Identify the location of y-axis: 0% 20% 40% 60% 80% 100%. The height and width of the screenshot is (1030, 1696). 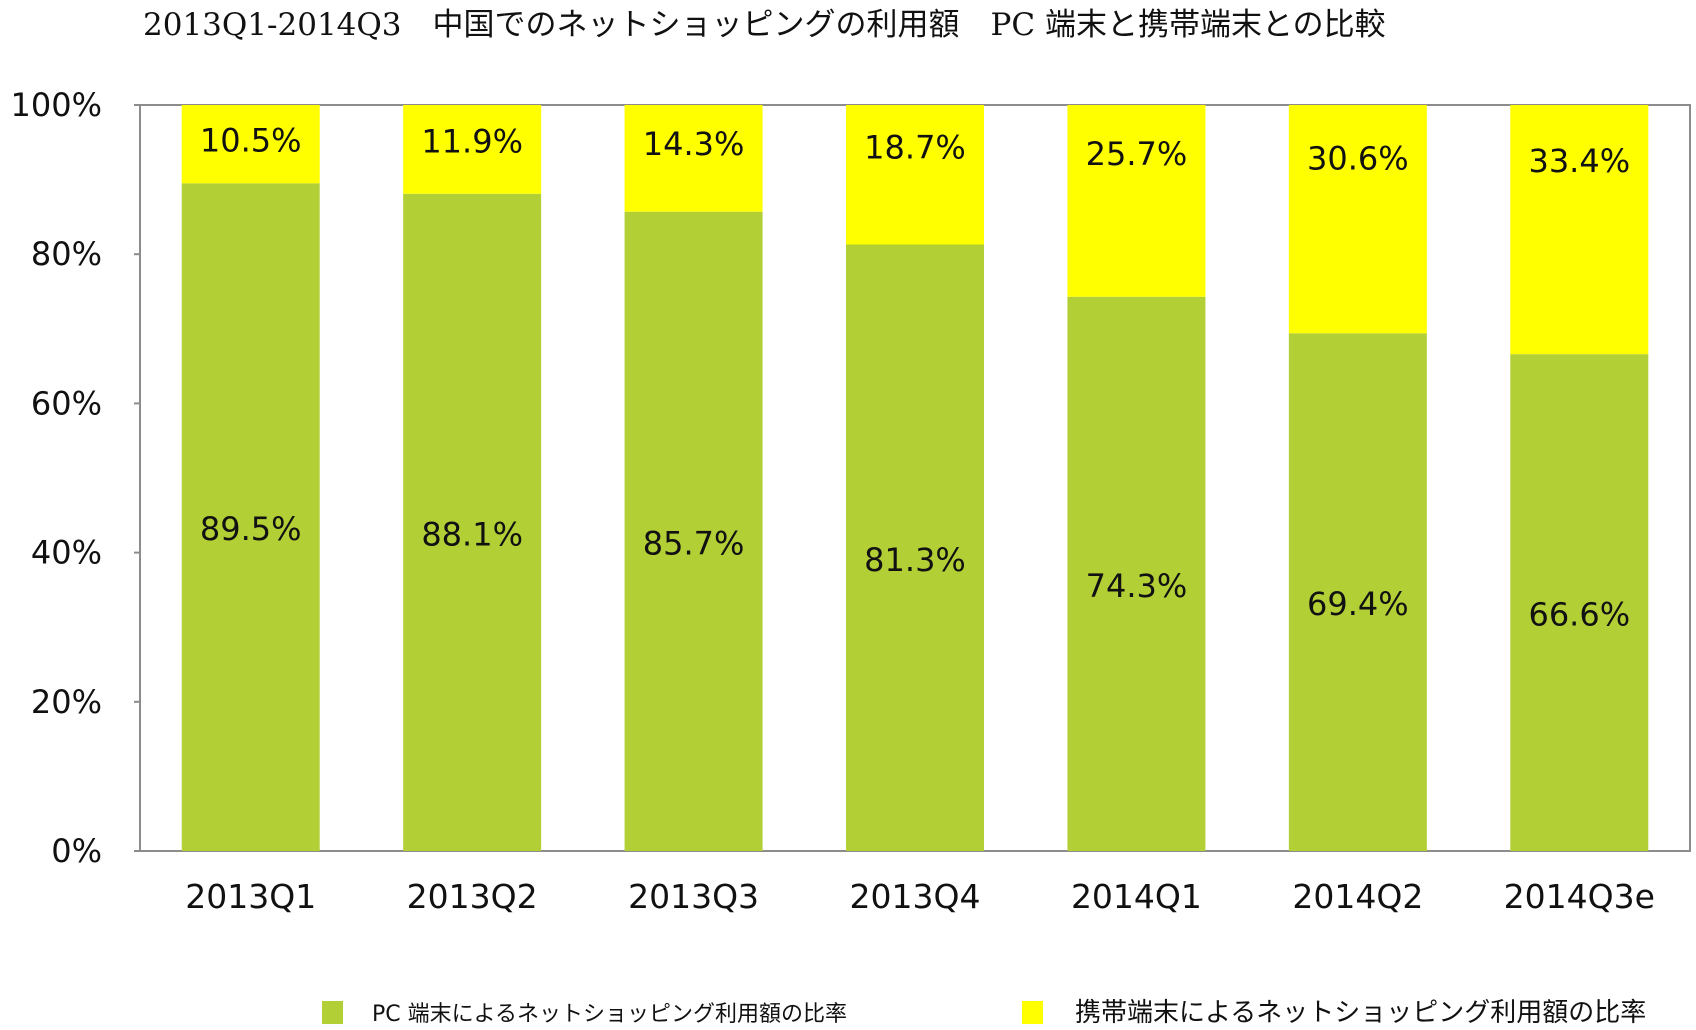
(75, 478).